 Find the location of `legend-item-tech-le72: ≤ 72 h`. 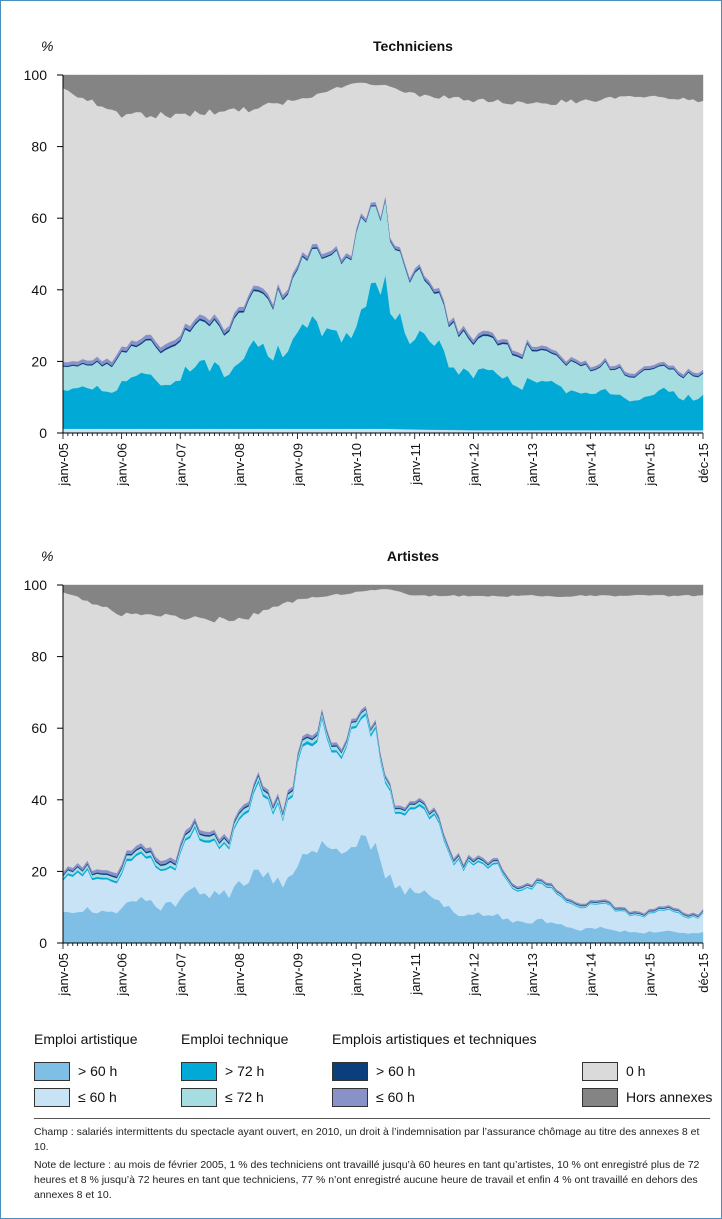

legend-item-tech-le72: ≤ 72 h is located at coordinates (222, 1097).